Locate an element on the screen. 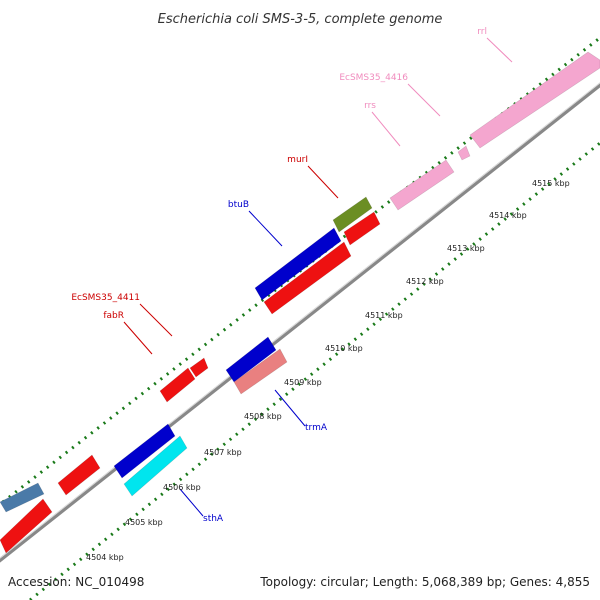 This screenshot has height=600, width=600. feature-EcSMS35_4411-arrow is located at coordinates (199, 367).